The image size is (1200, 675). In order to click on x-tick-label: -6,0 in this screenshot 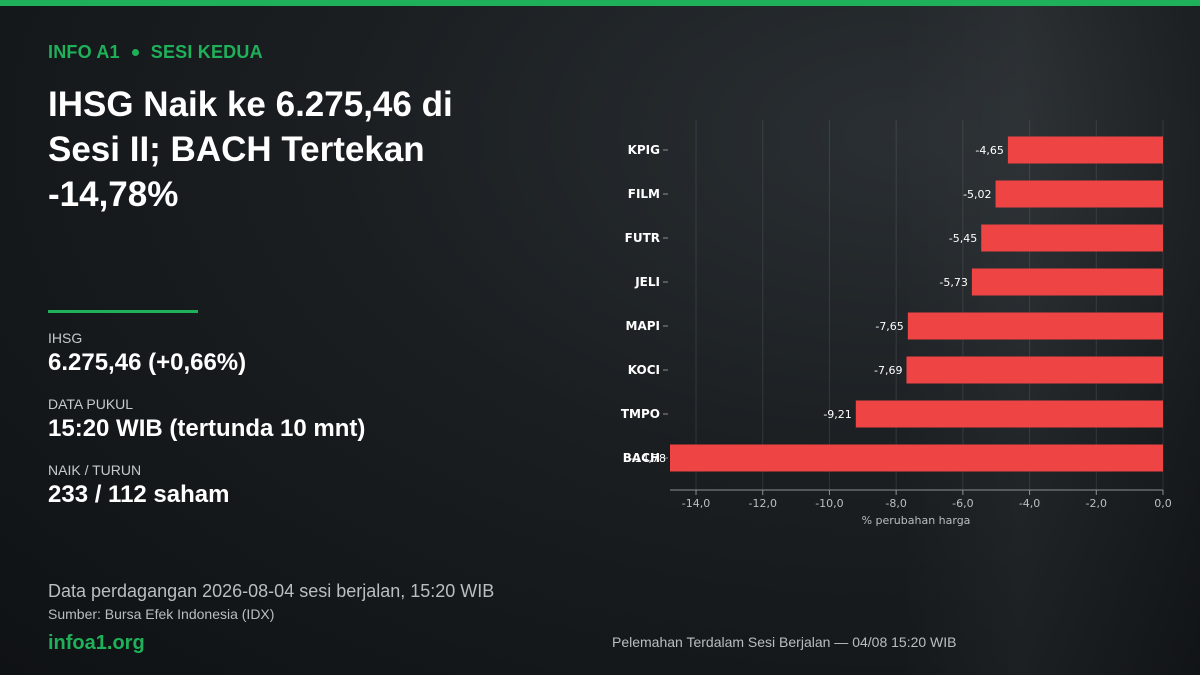, I will do `click(962, 503)`.